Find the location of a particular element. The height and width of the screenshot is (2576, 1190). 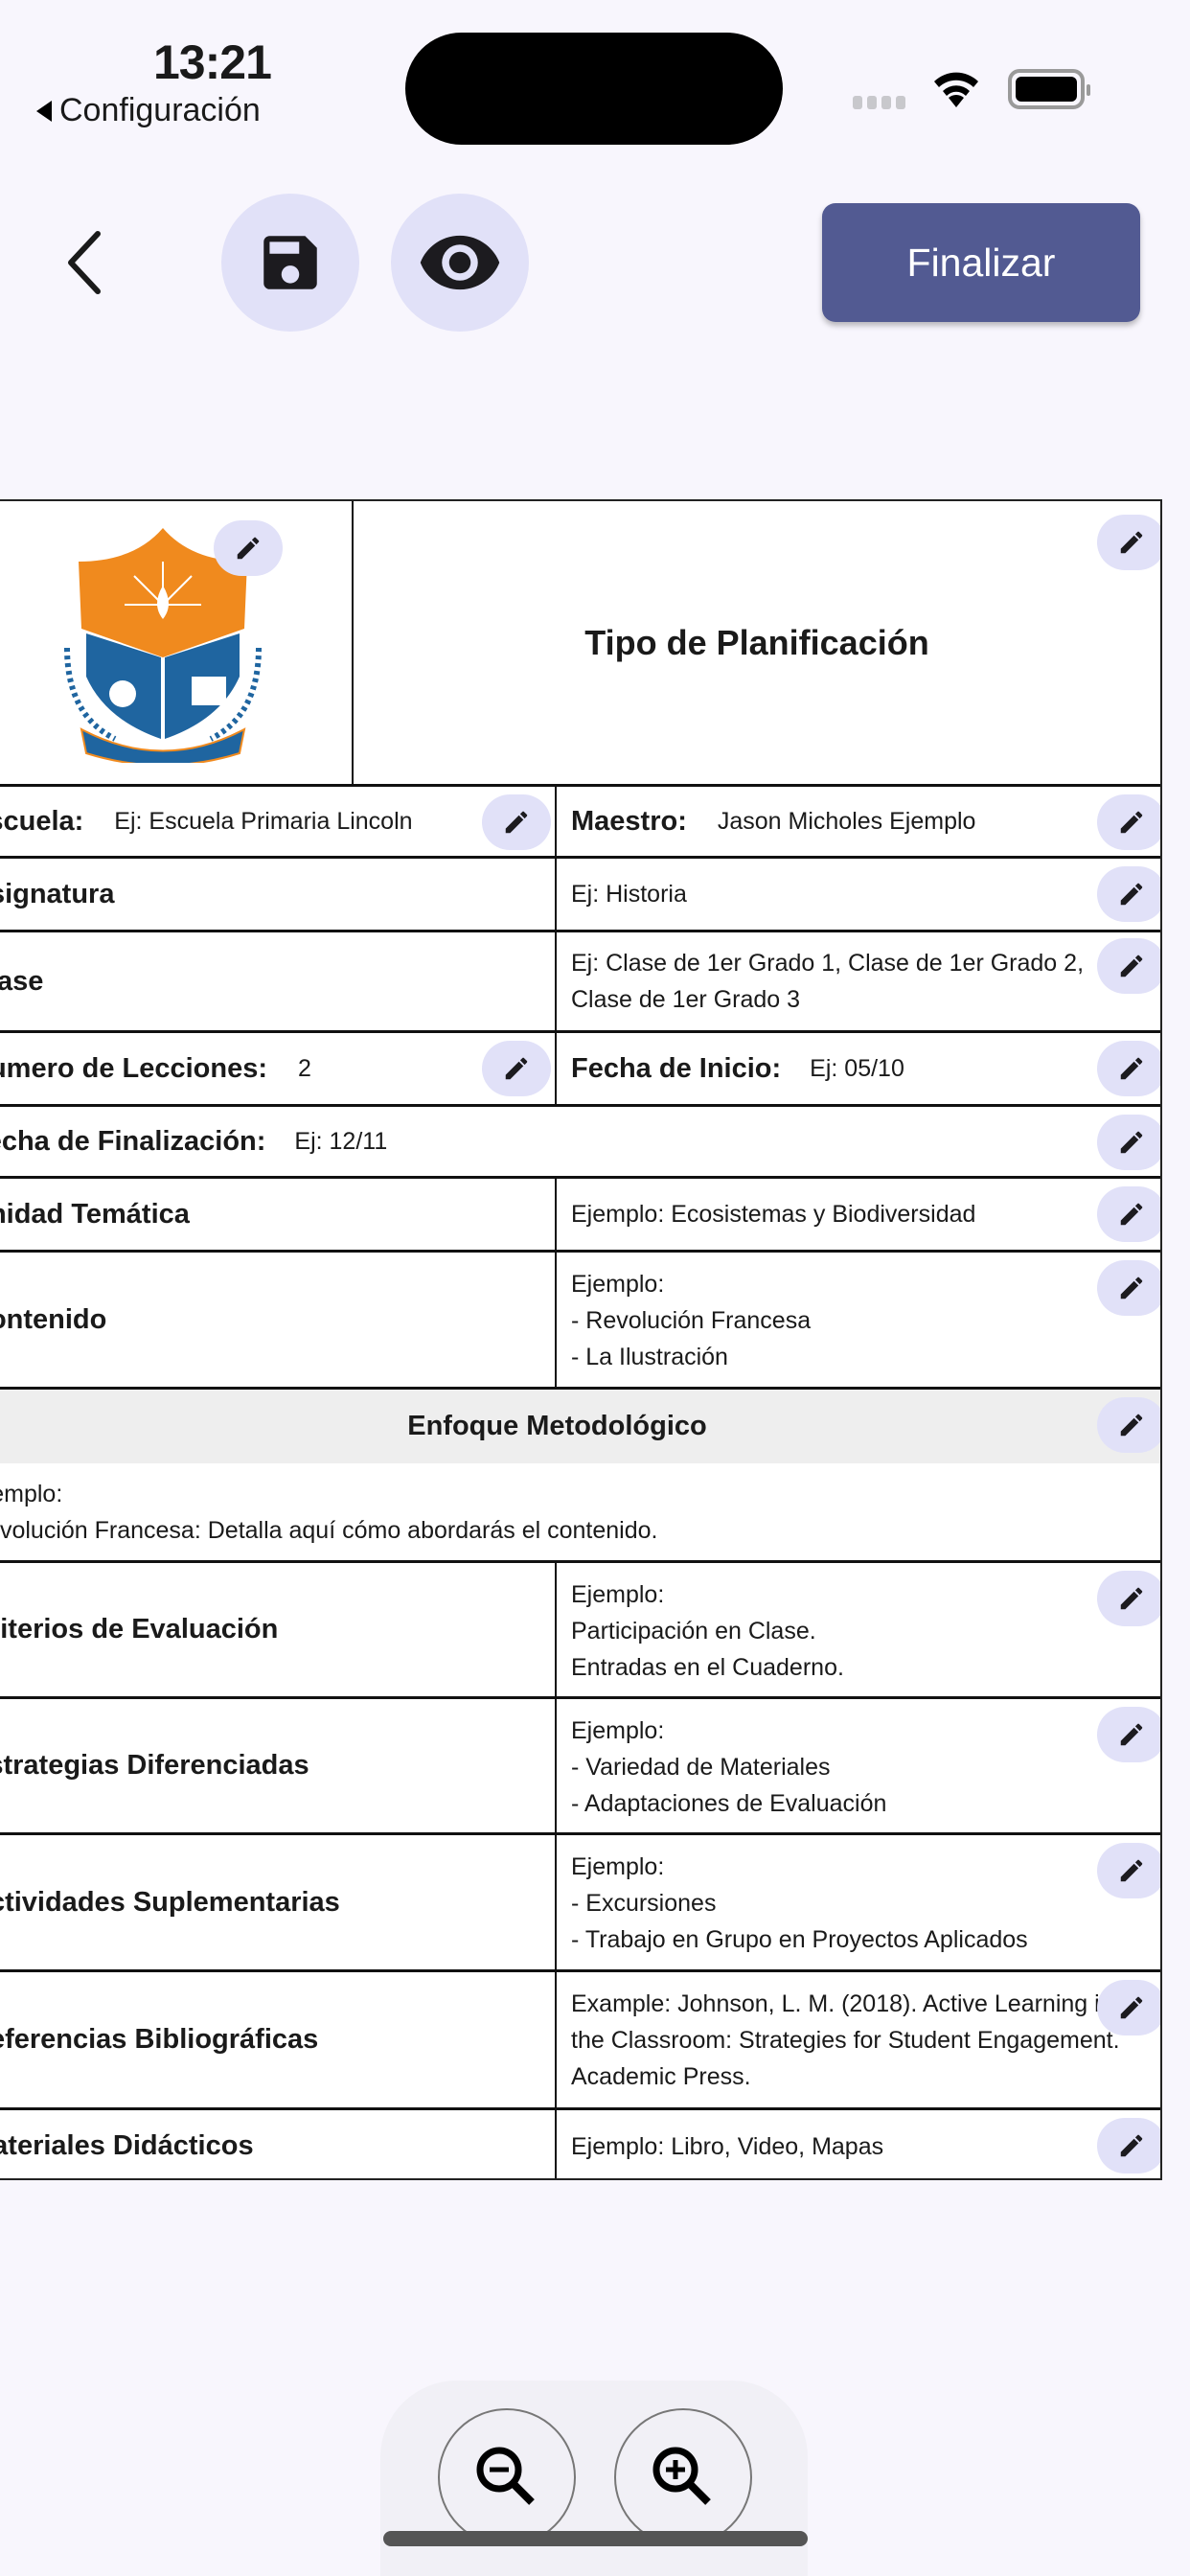

save-button is located at coordinates (290, 263).